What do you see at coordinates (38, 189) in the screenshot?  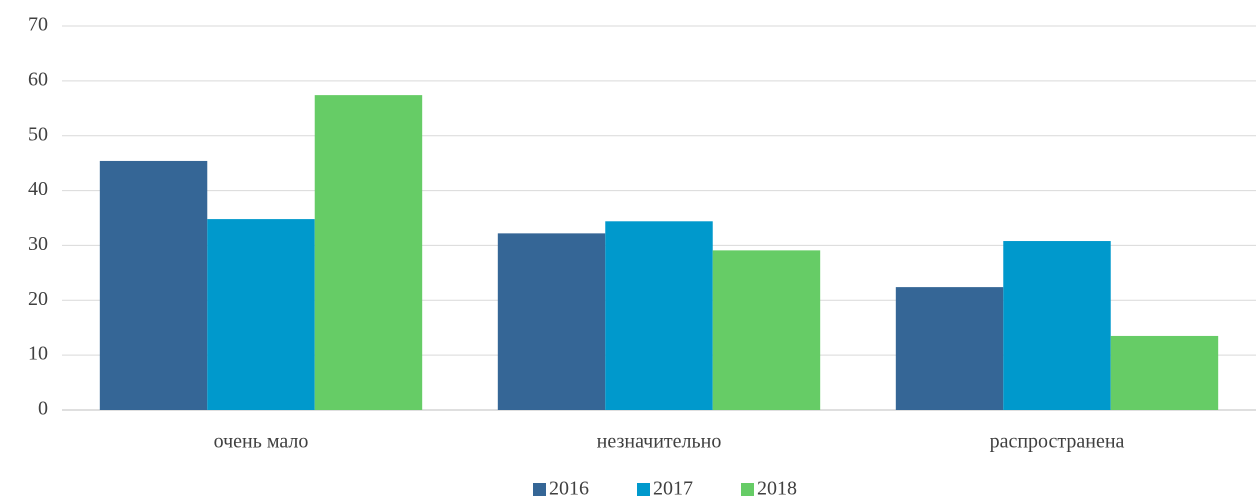 I see `y-tick-label: 40` at bounding box center [38, 189].